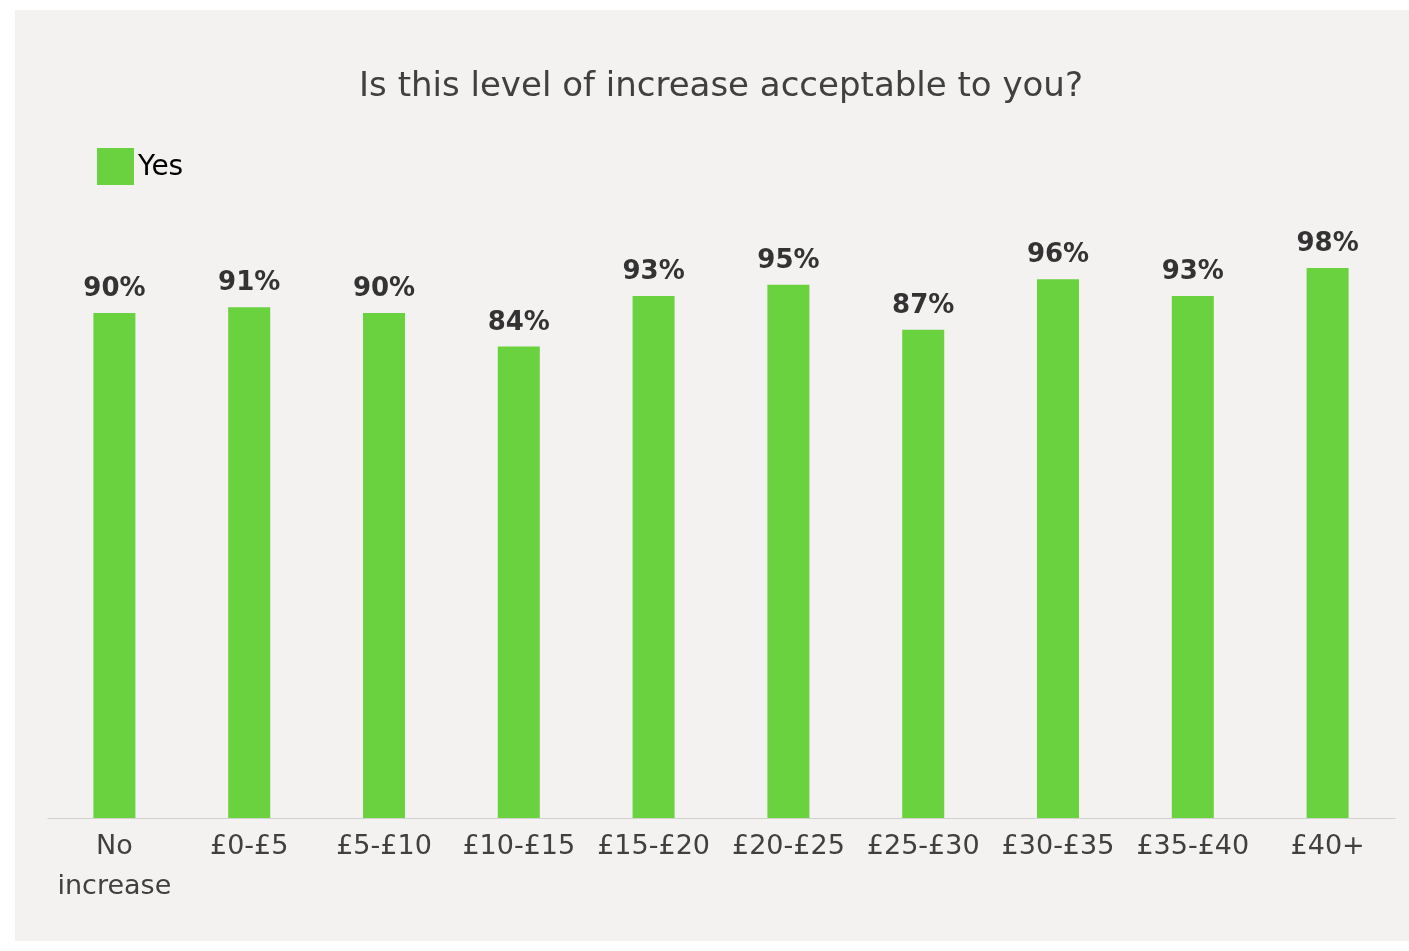 Image resolution: width=1409 pixels, height=951 pixels. I want to click on data-label: 95%, so click(788, 258).